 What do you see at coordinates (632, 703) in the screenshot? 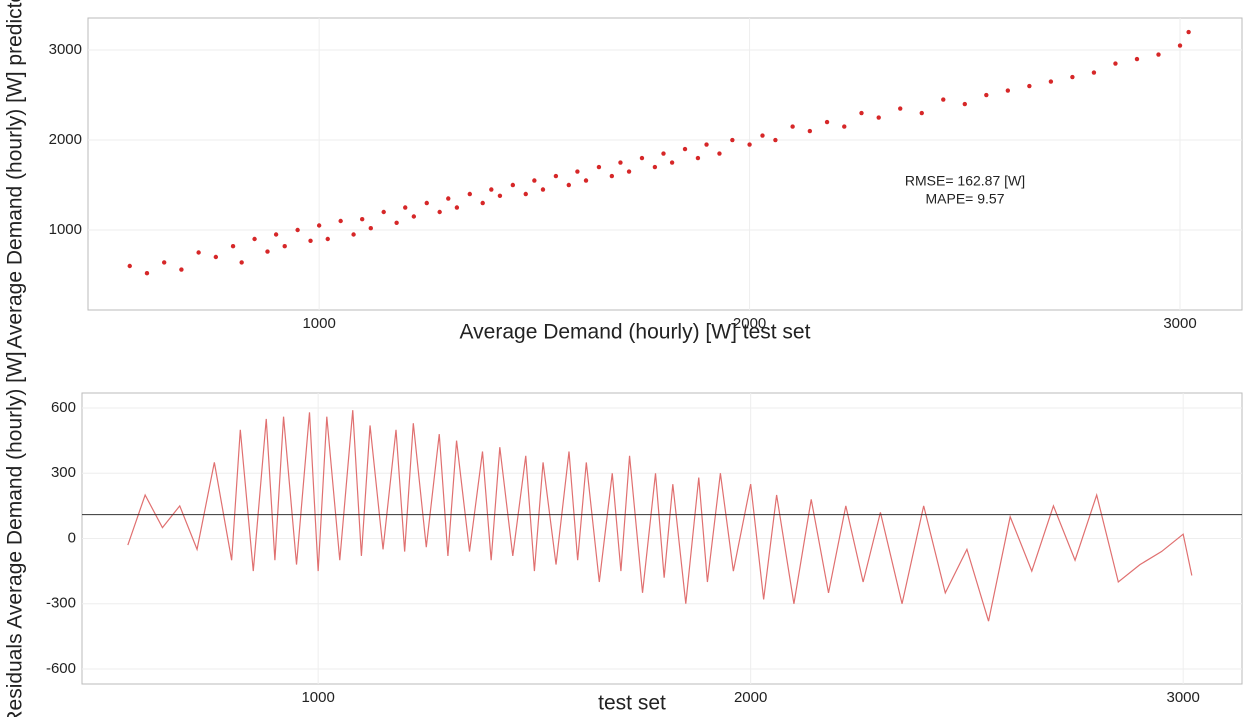
I see `x-axis-title: test set` at bounding box center [632, 703].